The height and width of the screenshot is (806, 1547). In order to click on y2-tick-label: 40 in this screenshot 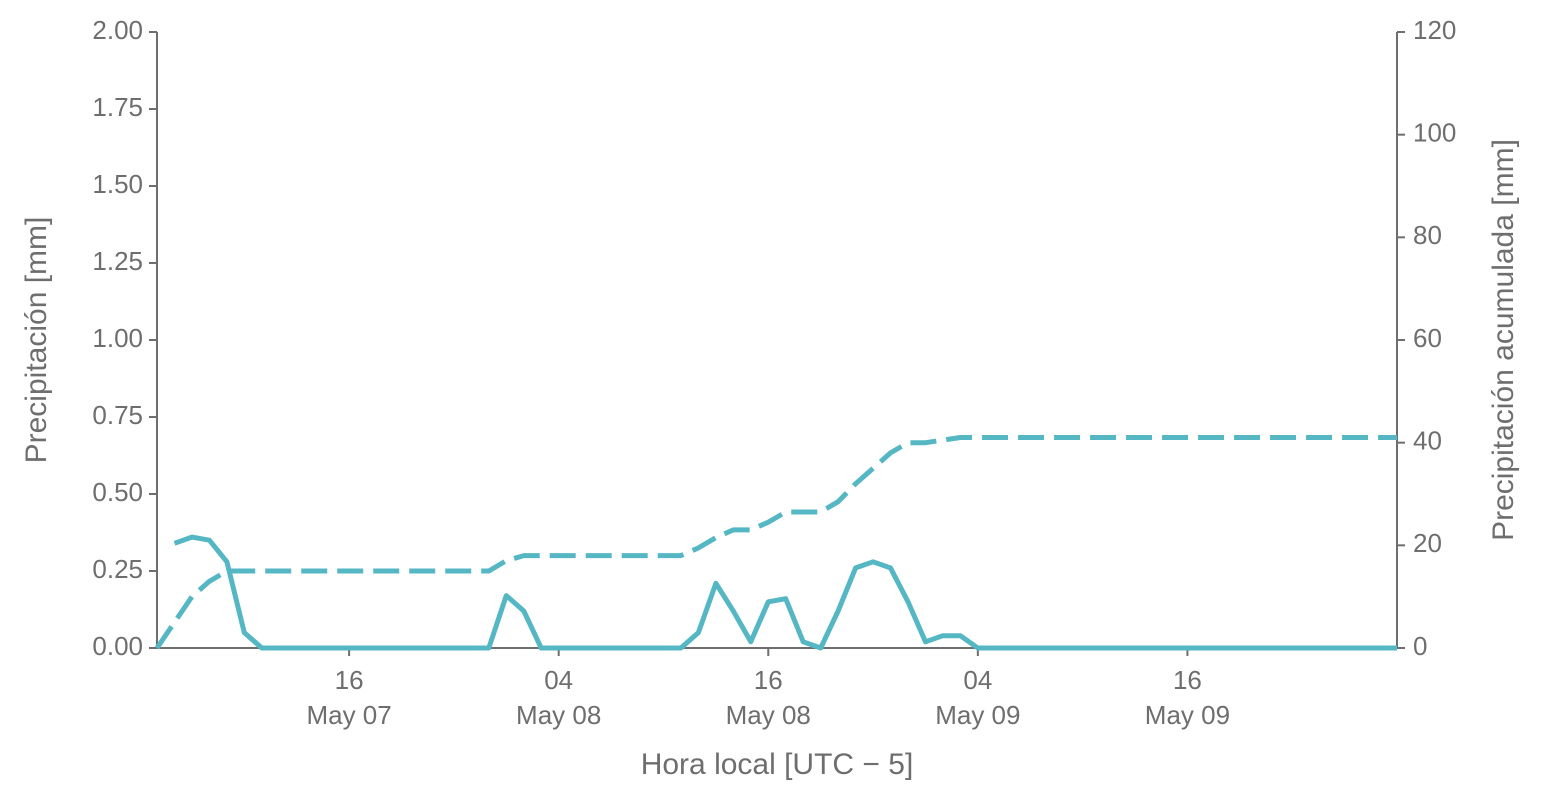, I will do `click(1427, 441)`.